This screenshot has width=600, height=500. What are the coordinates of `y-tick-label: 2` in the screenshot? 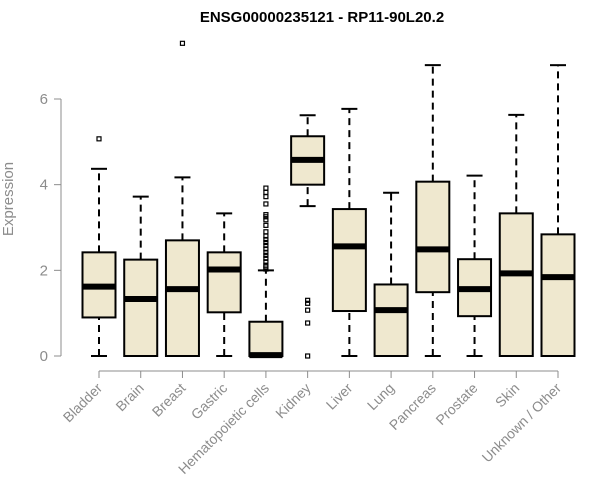 It's located at (44, 270).